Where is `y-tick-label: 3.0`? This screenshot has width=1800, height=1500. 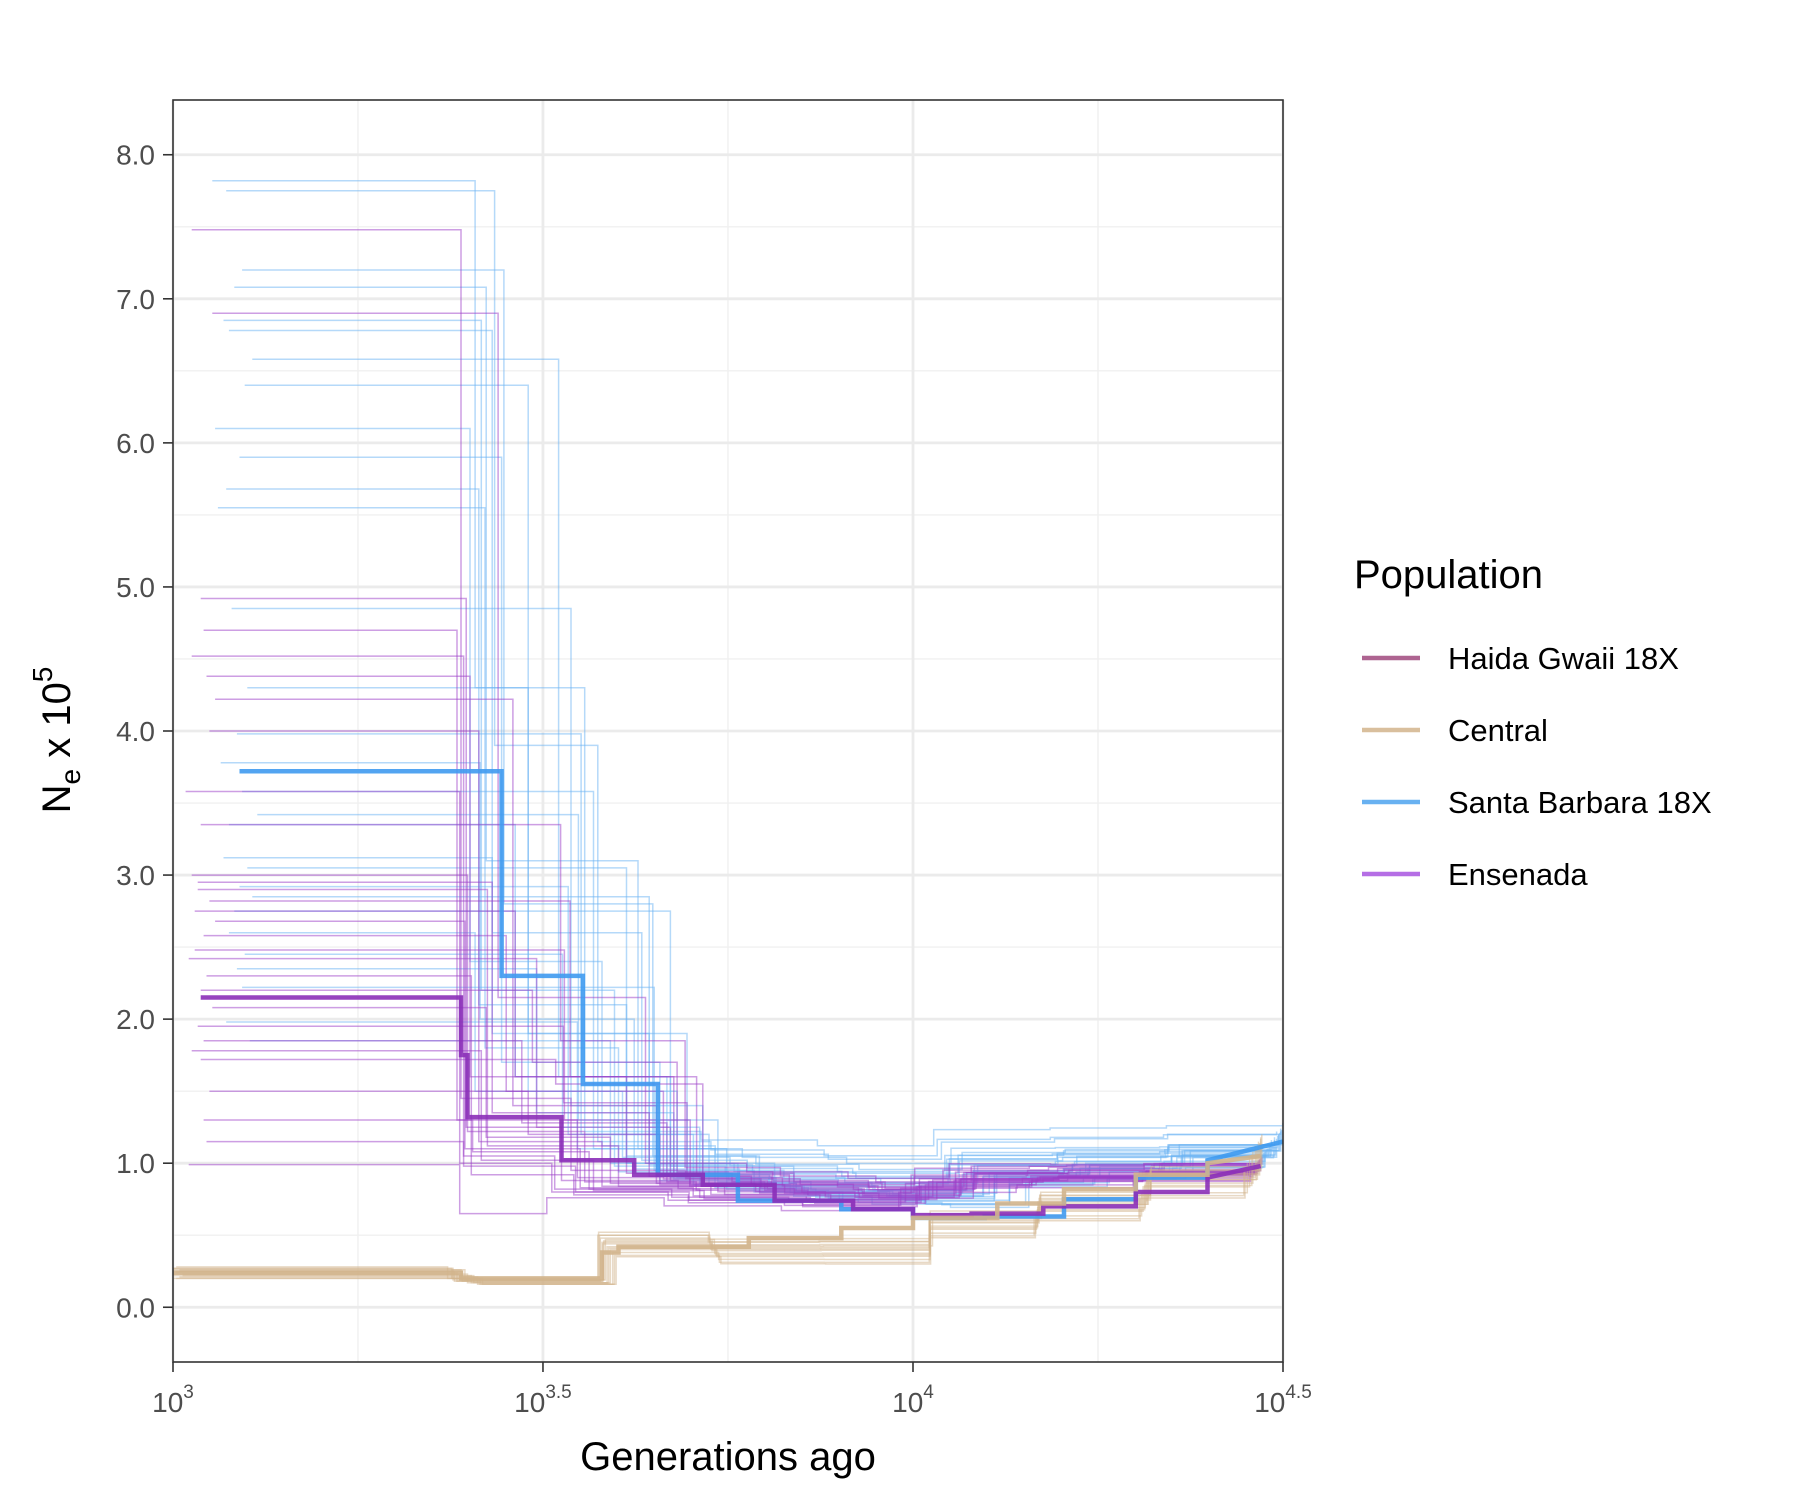
y-tick-label: 3.0 is located at coordinates (135, 875).